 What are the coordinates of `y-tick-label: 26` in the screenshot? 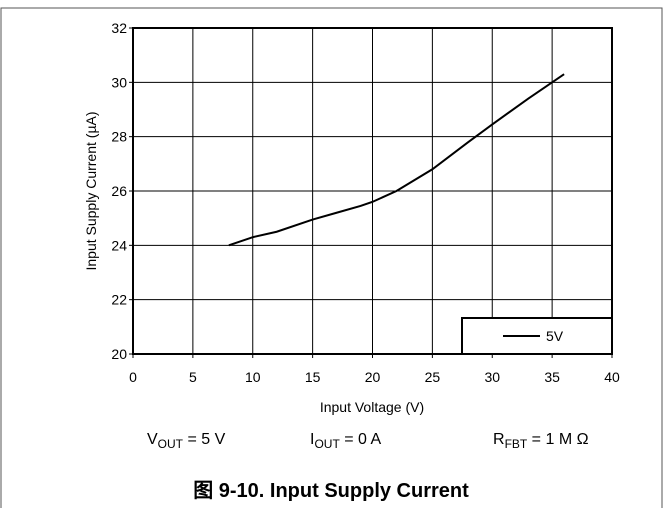 It's located at (119, 191).